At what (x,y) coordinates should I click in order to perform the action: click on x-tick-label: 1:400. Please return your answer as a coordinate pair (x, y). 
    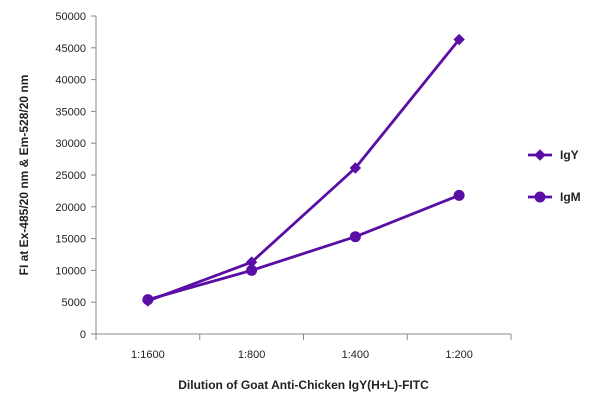
    Looking at the image, I should click on (356, 355).